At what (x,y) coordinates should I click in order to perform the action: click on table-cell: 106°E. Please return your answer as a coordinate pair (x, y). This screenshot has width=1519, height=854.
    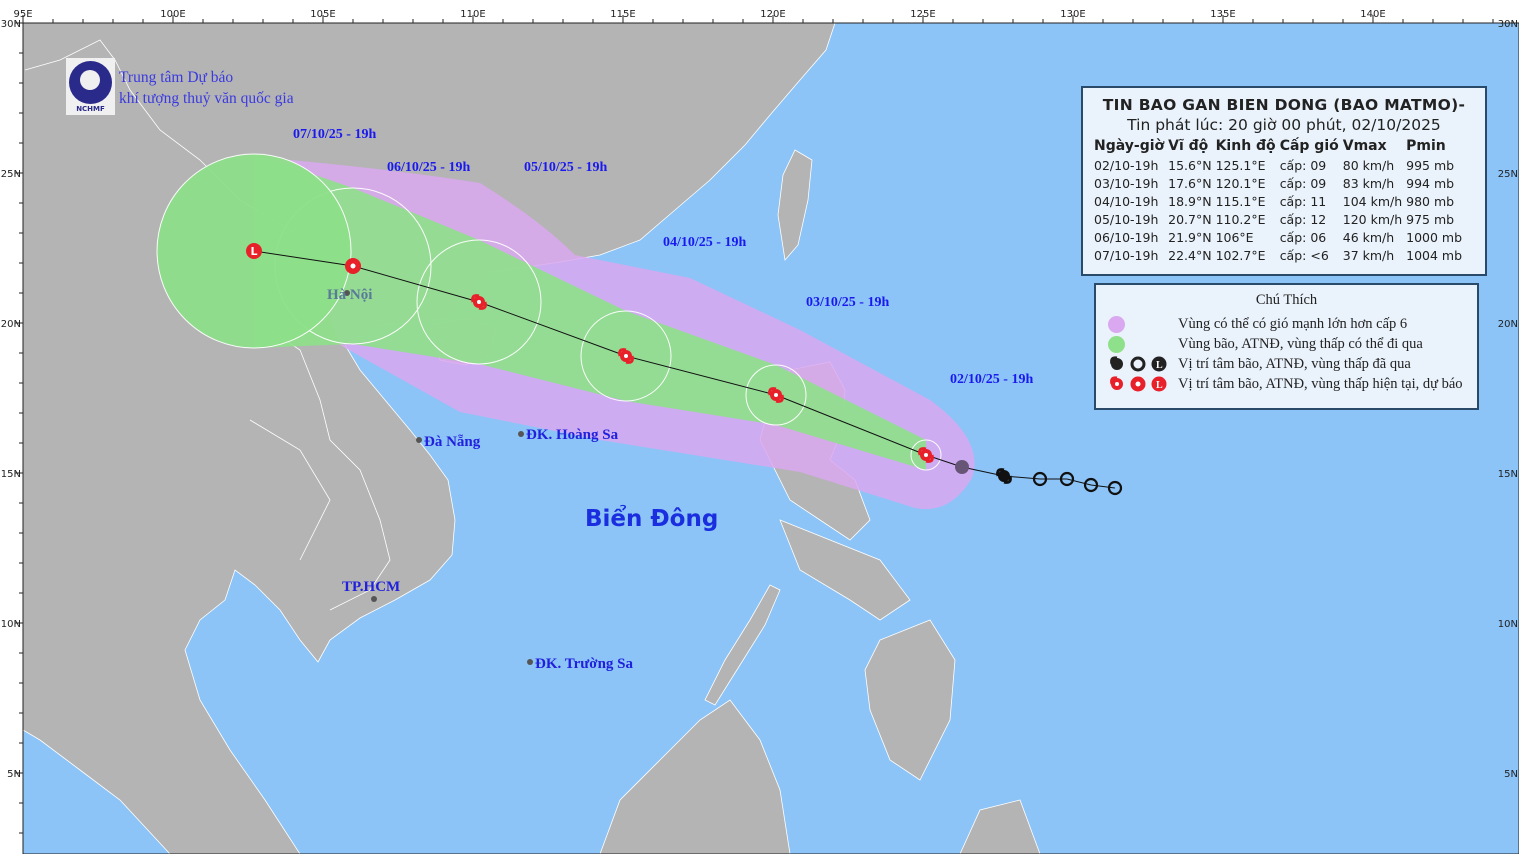
    Looking at the image, I should click on (1234, 237).